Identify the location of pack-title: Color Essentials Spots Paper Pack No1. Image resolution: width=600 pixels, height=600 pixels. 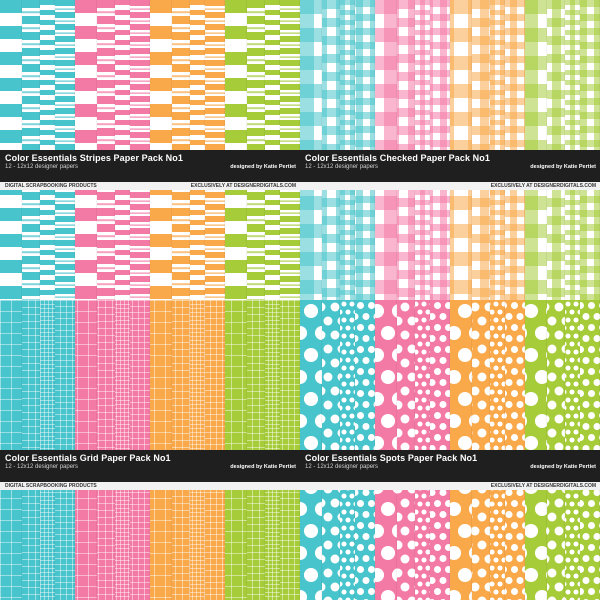
(391, 458).